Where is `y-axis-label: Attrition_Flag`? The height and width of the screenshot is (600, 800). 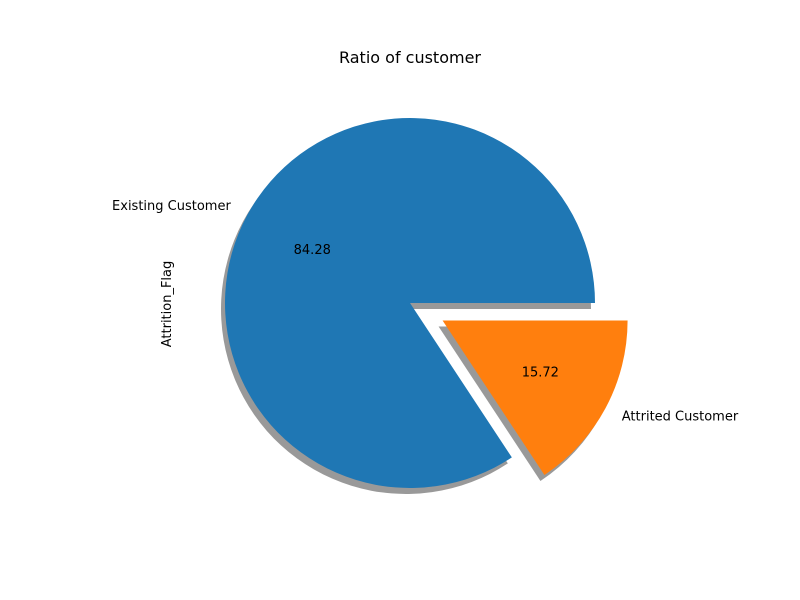 y-axis-label: Attrition_Flag is located at coordinates (167, 304).